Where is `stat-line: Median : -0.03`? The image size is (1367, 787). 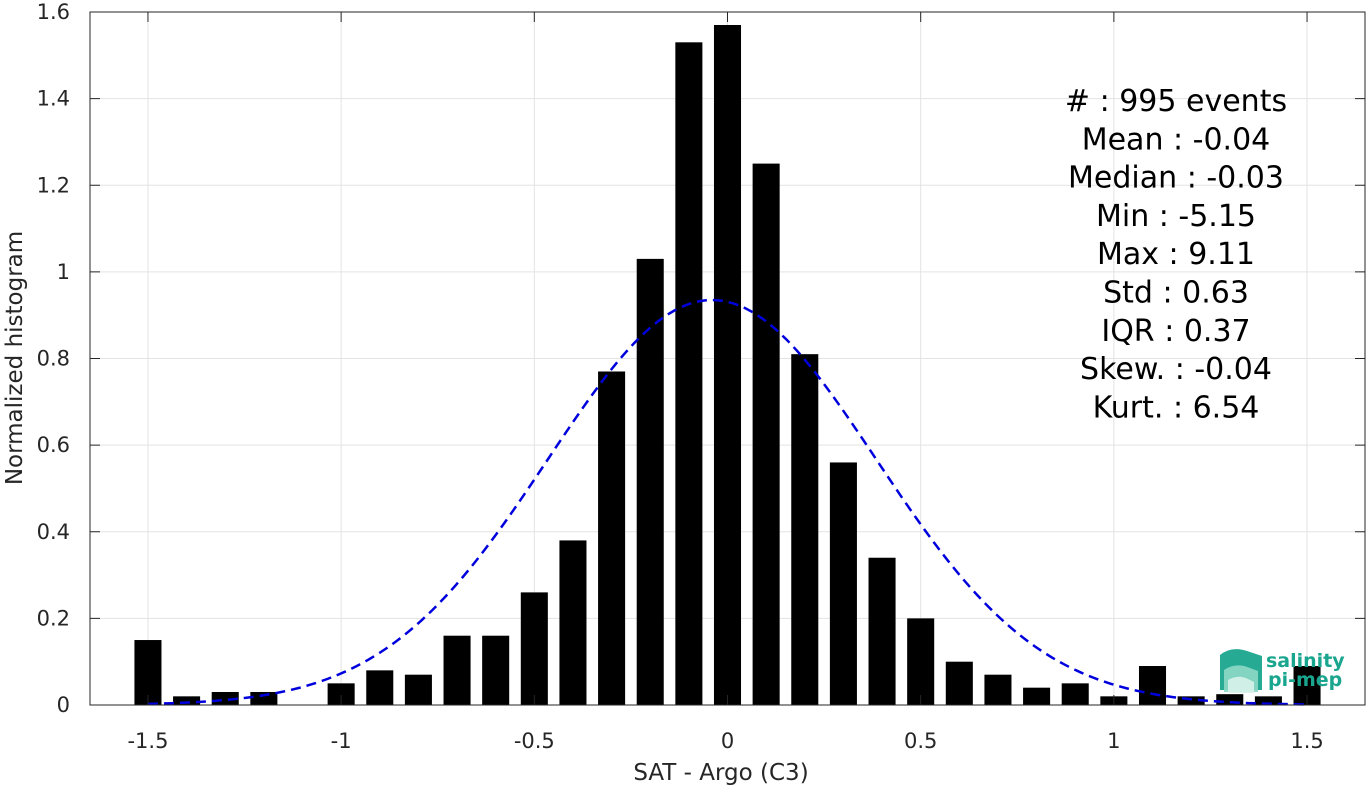 stat-line: Median : -0.03 is located at coordinates (1176, 178).